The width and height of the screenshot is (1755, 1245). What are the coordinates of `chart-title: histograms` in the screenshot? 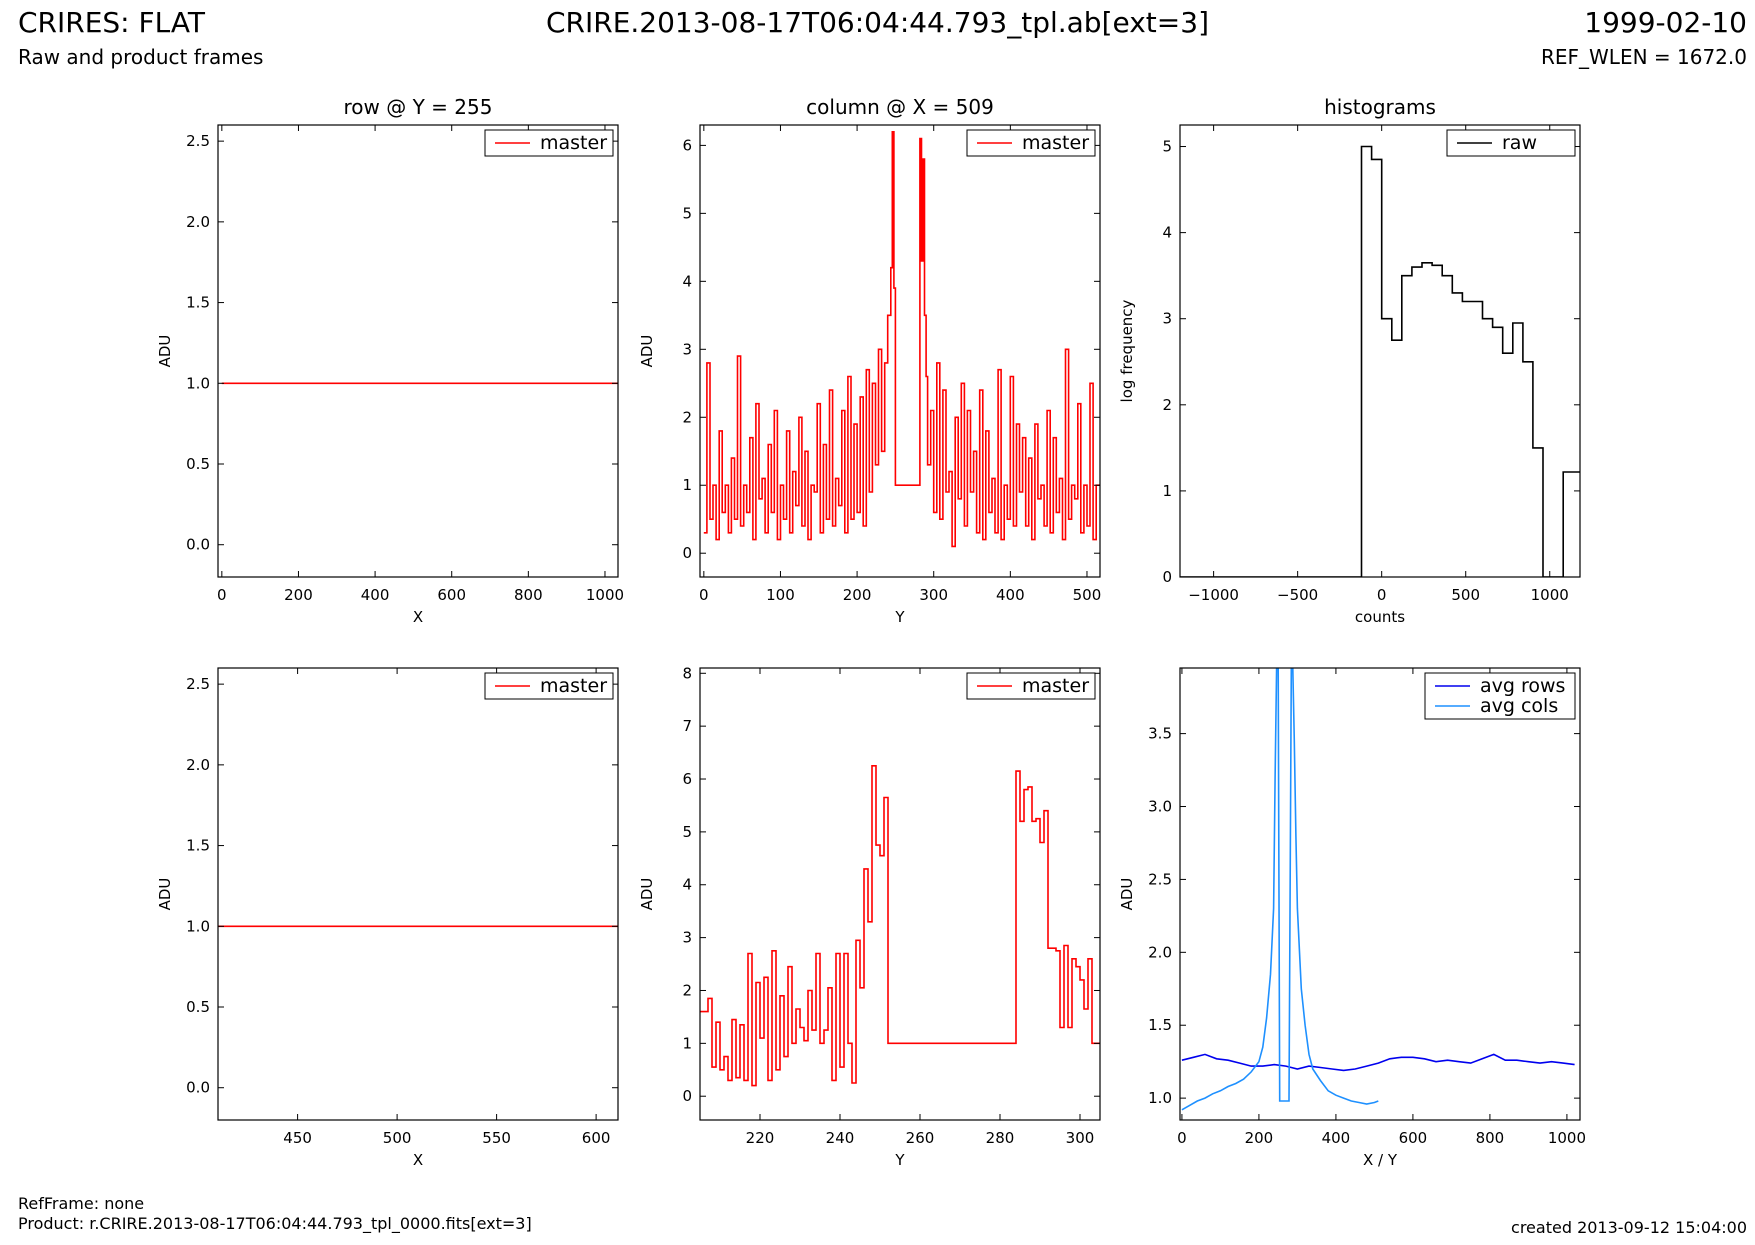 It's located at (1380, 107).